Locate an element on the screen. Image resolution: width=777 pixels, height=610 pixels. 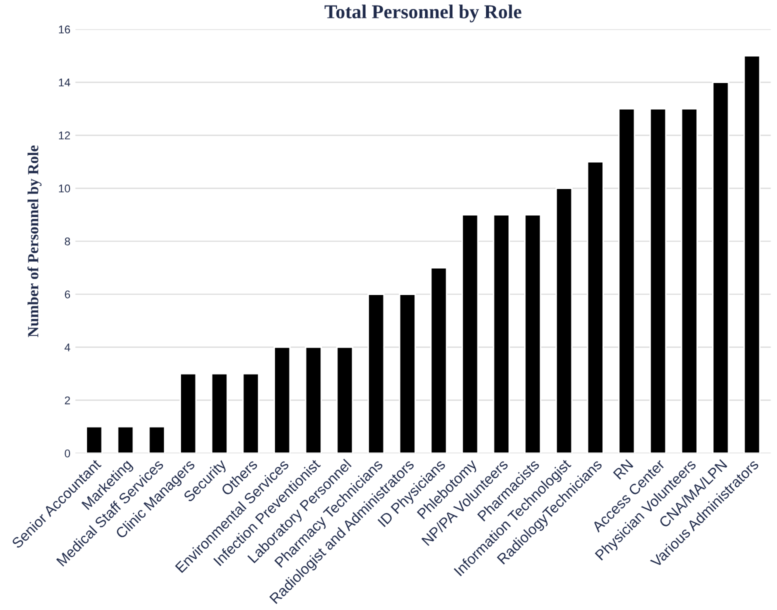
y-tick-label: 14 is located at coordinates (64, 82).